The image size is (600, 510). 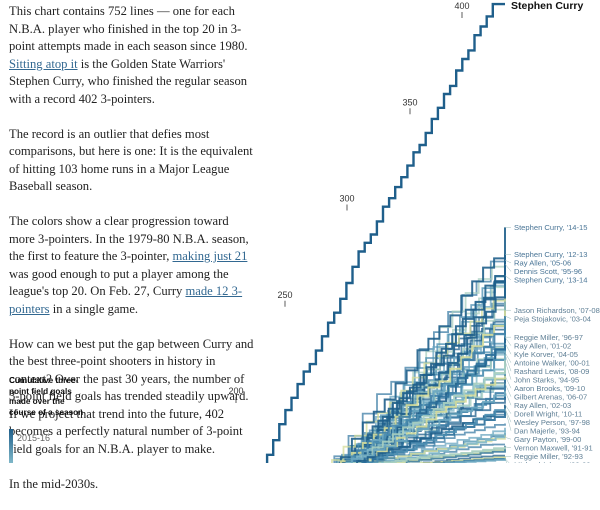 What do you see at coordinates (548, 337) in the screenshot?
I see `series-label-reggie-miller-96-97: Reggie Miller, '96-97` at bounding box center [548, 337].